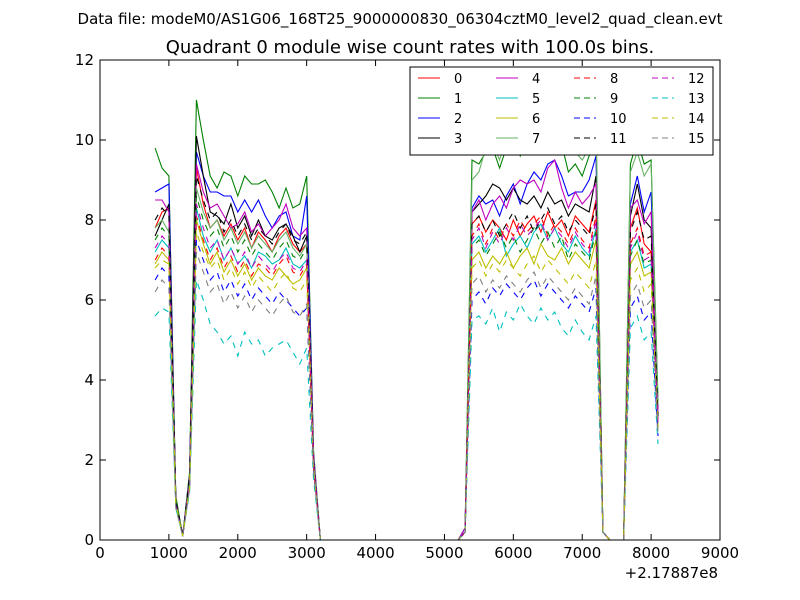  What do you see at coordinates (536, 79) in the screenshot?
I see `legend-label-4: 4` at bounding box center [536, 79].